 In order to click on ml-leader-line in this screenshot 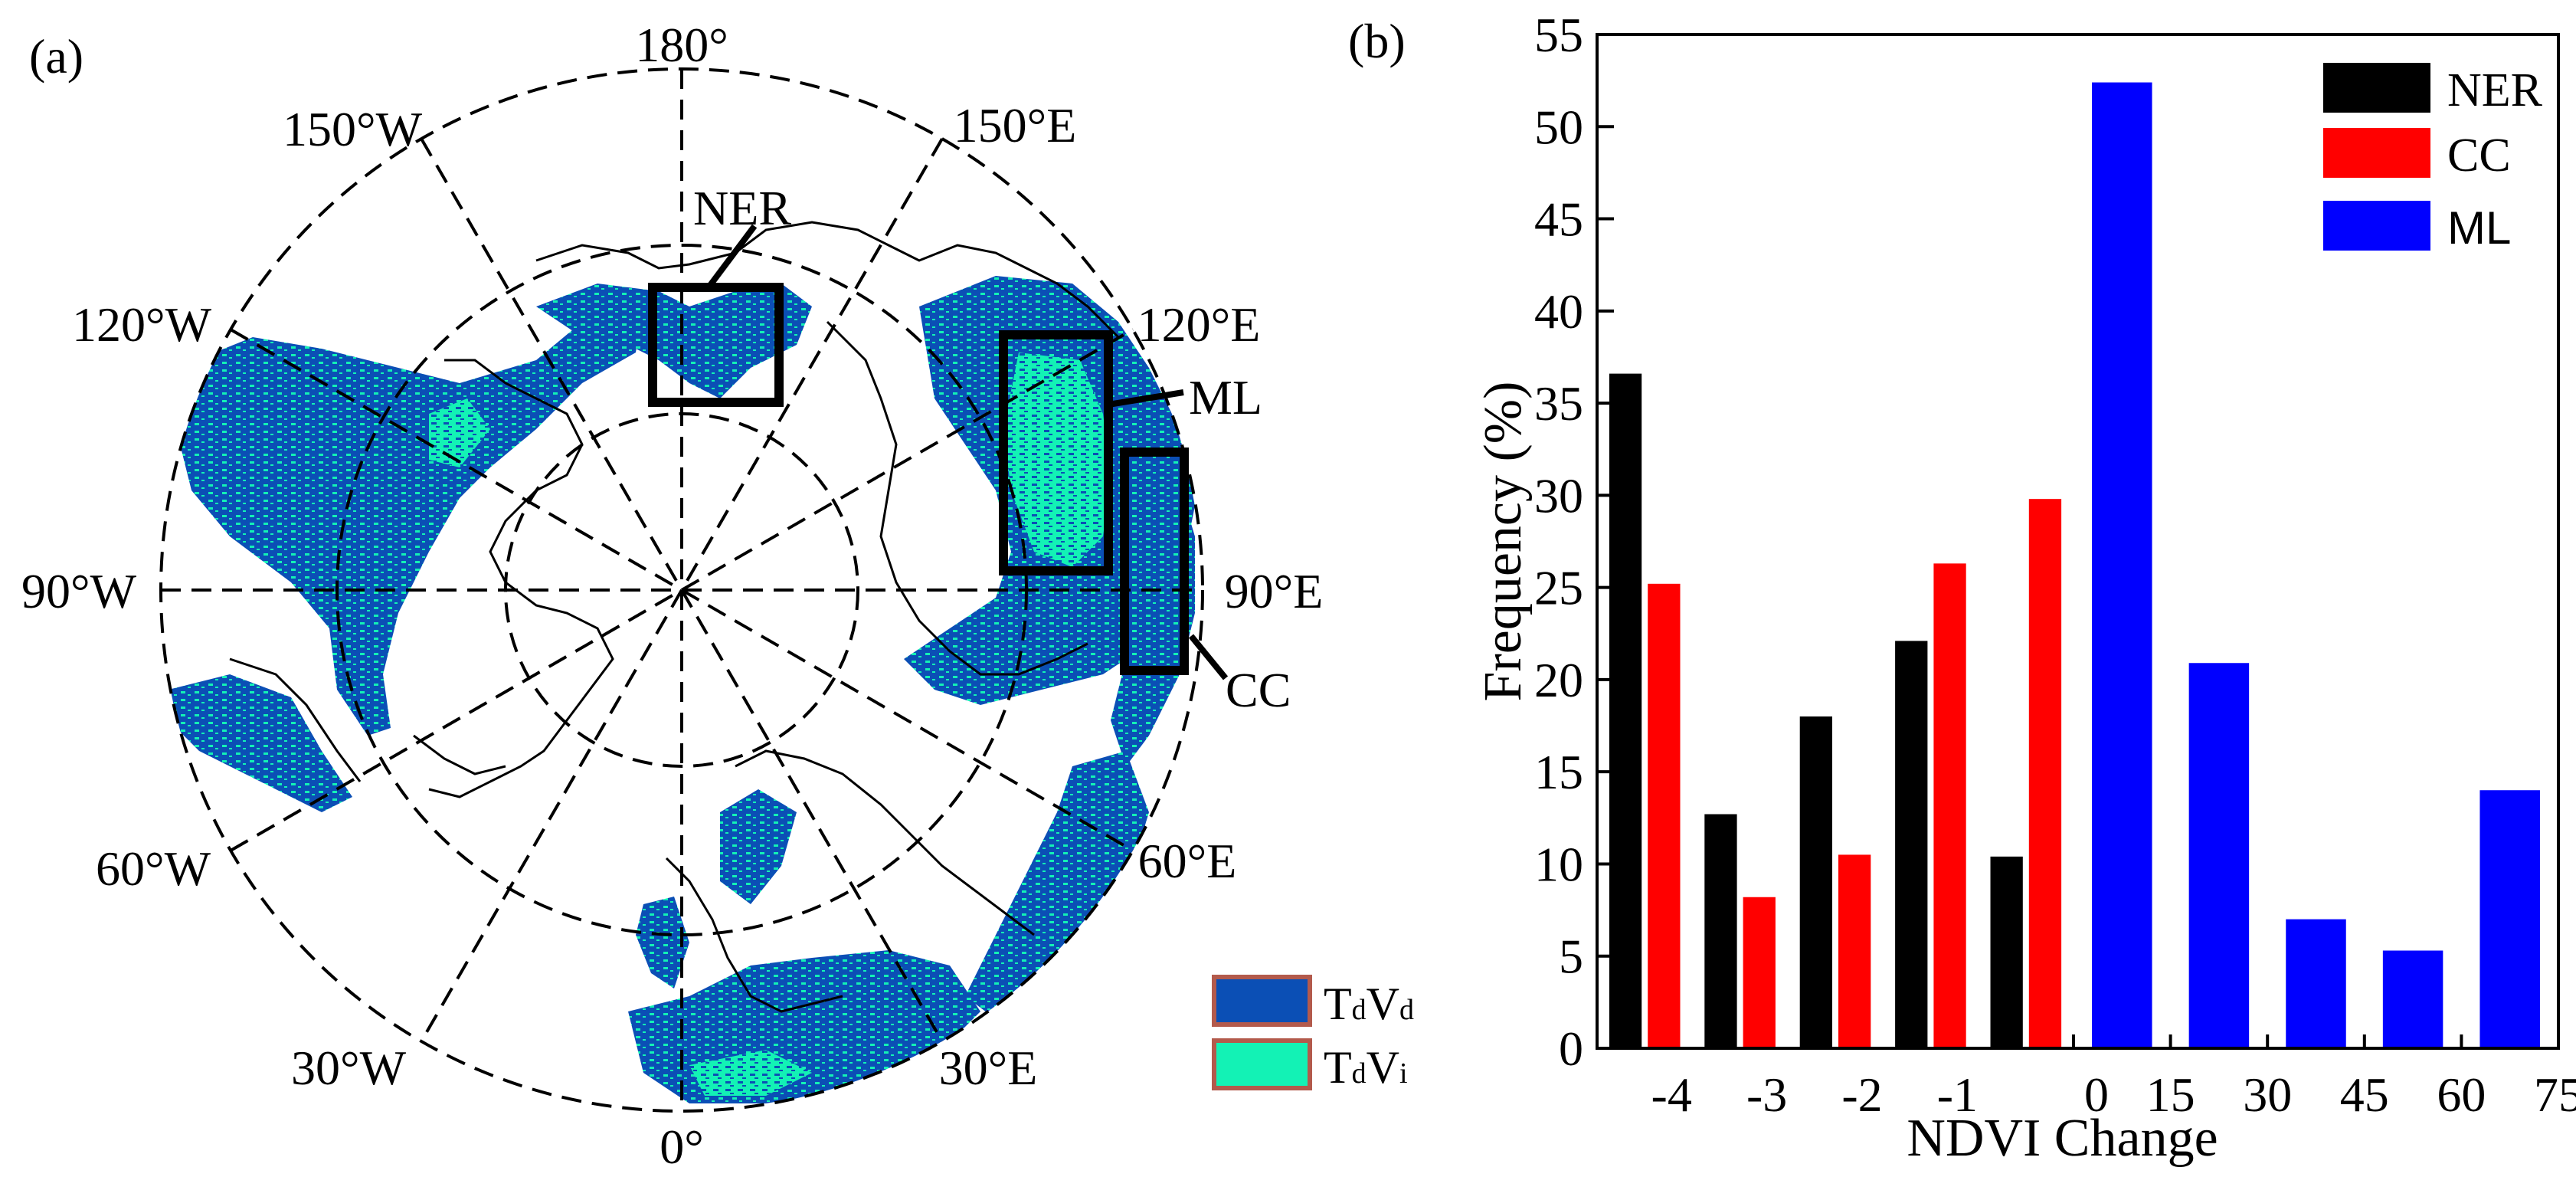, I will do `click(1146, 398)`.